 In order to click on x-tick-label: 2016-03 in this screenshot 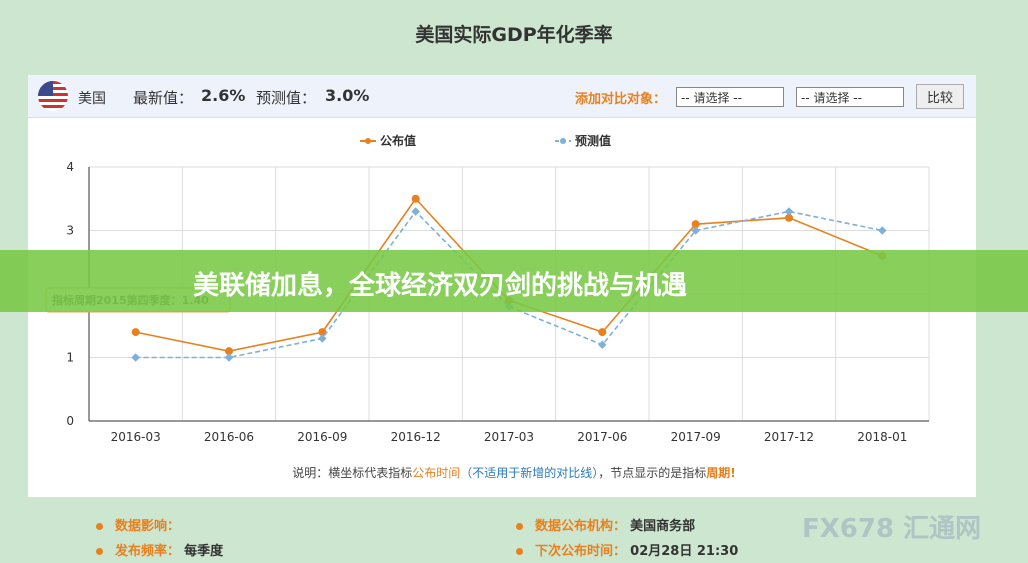, I will do `click(136, 437)`.